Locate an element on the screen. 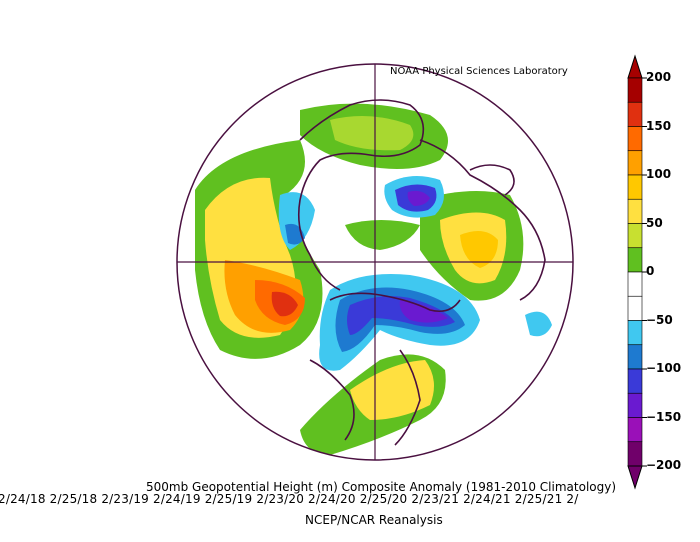  colorbar is located at coordinates (637, 272).